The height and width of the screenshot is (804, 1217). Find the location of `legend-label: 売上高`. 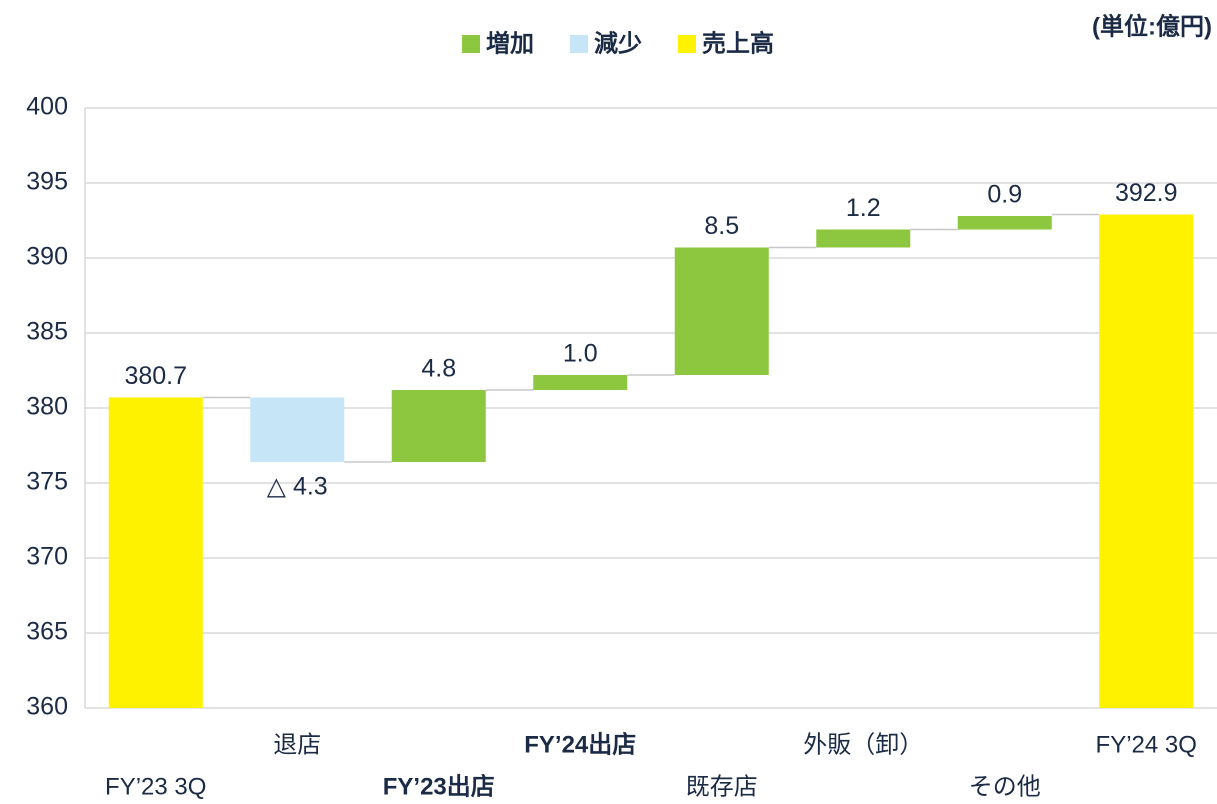

legend-label: 売上高 is located at coordinates (738, 43).